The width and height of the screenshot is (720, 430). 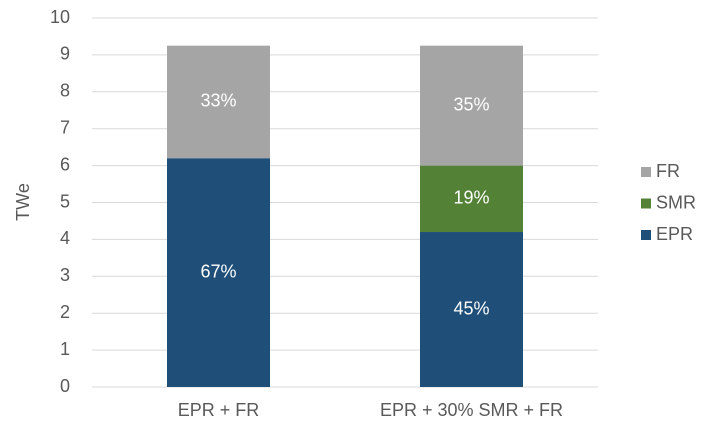 I want to click on data-label: 19%, so click(x=471, y=198).